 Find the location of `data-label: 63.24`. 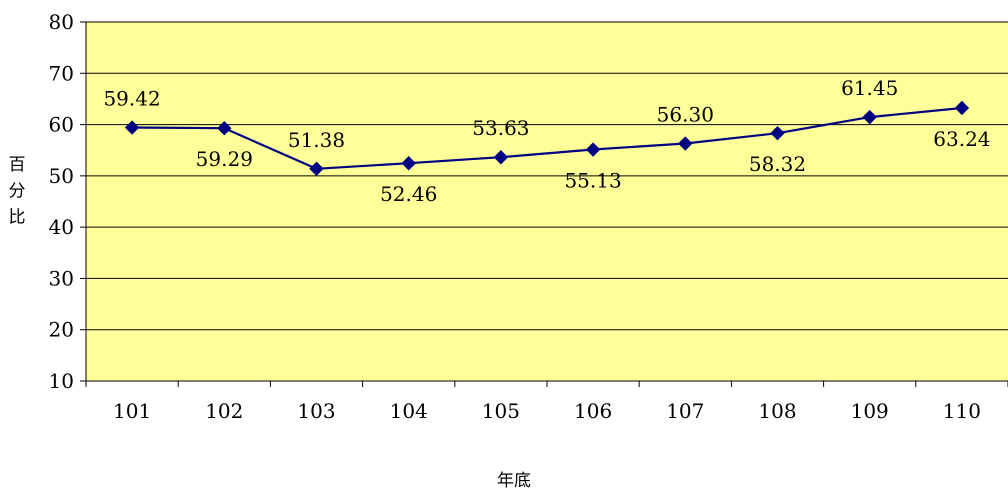

data-label: 63.24 is located at coordinates (961, 139).